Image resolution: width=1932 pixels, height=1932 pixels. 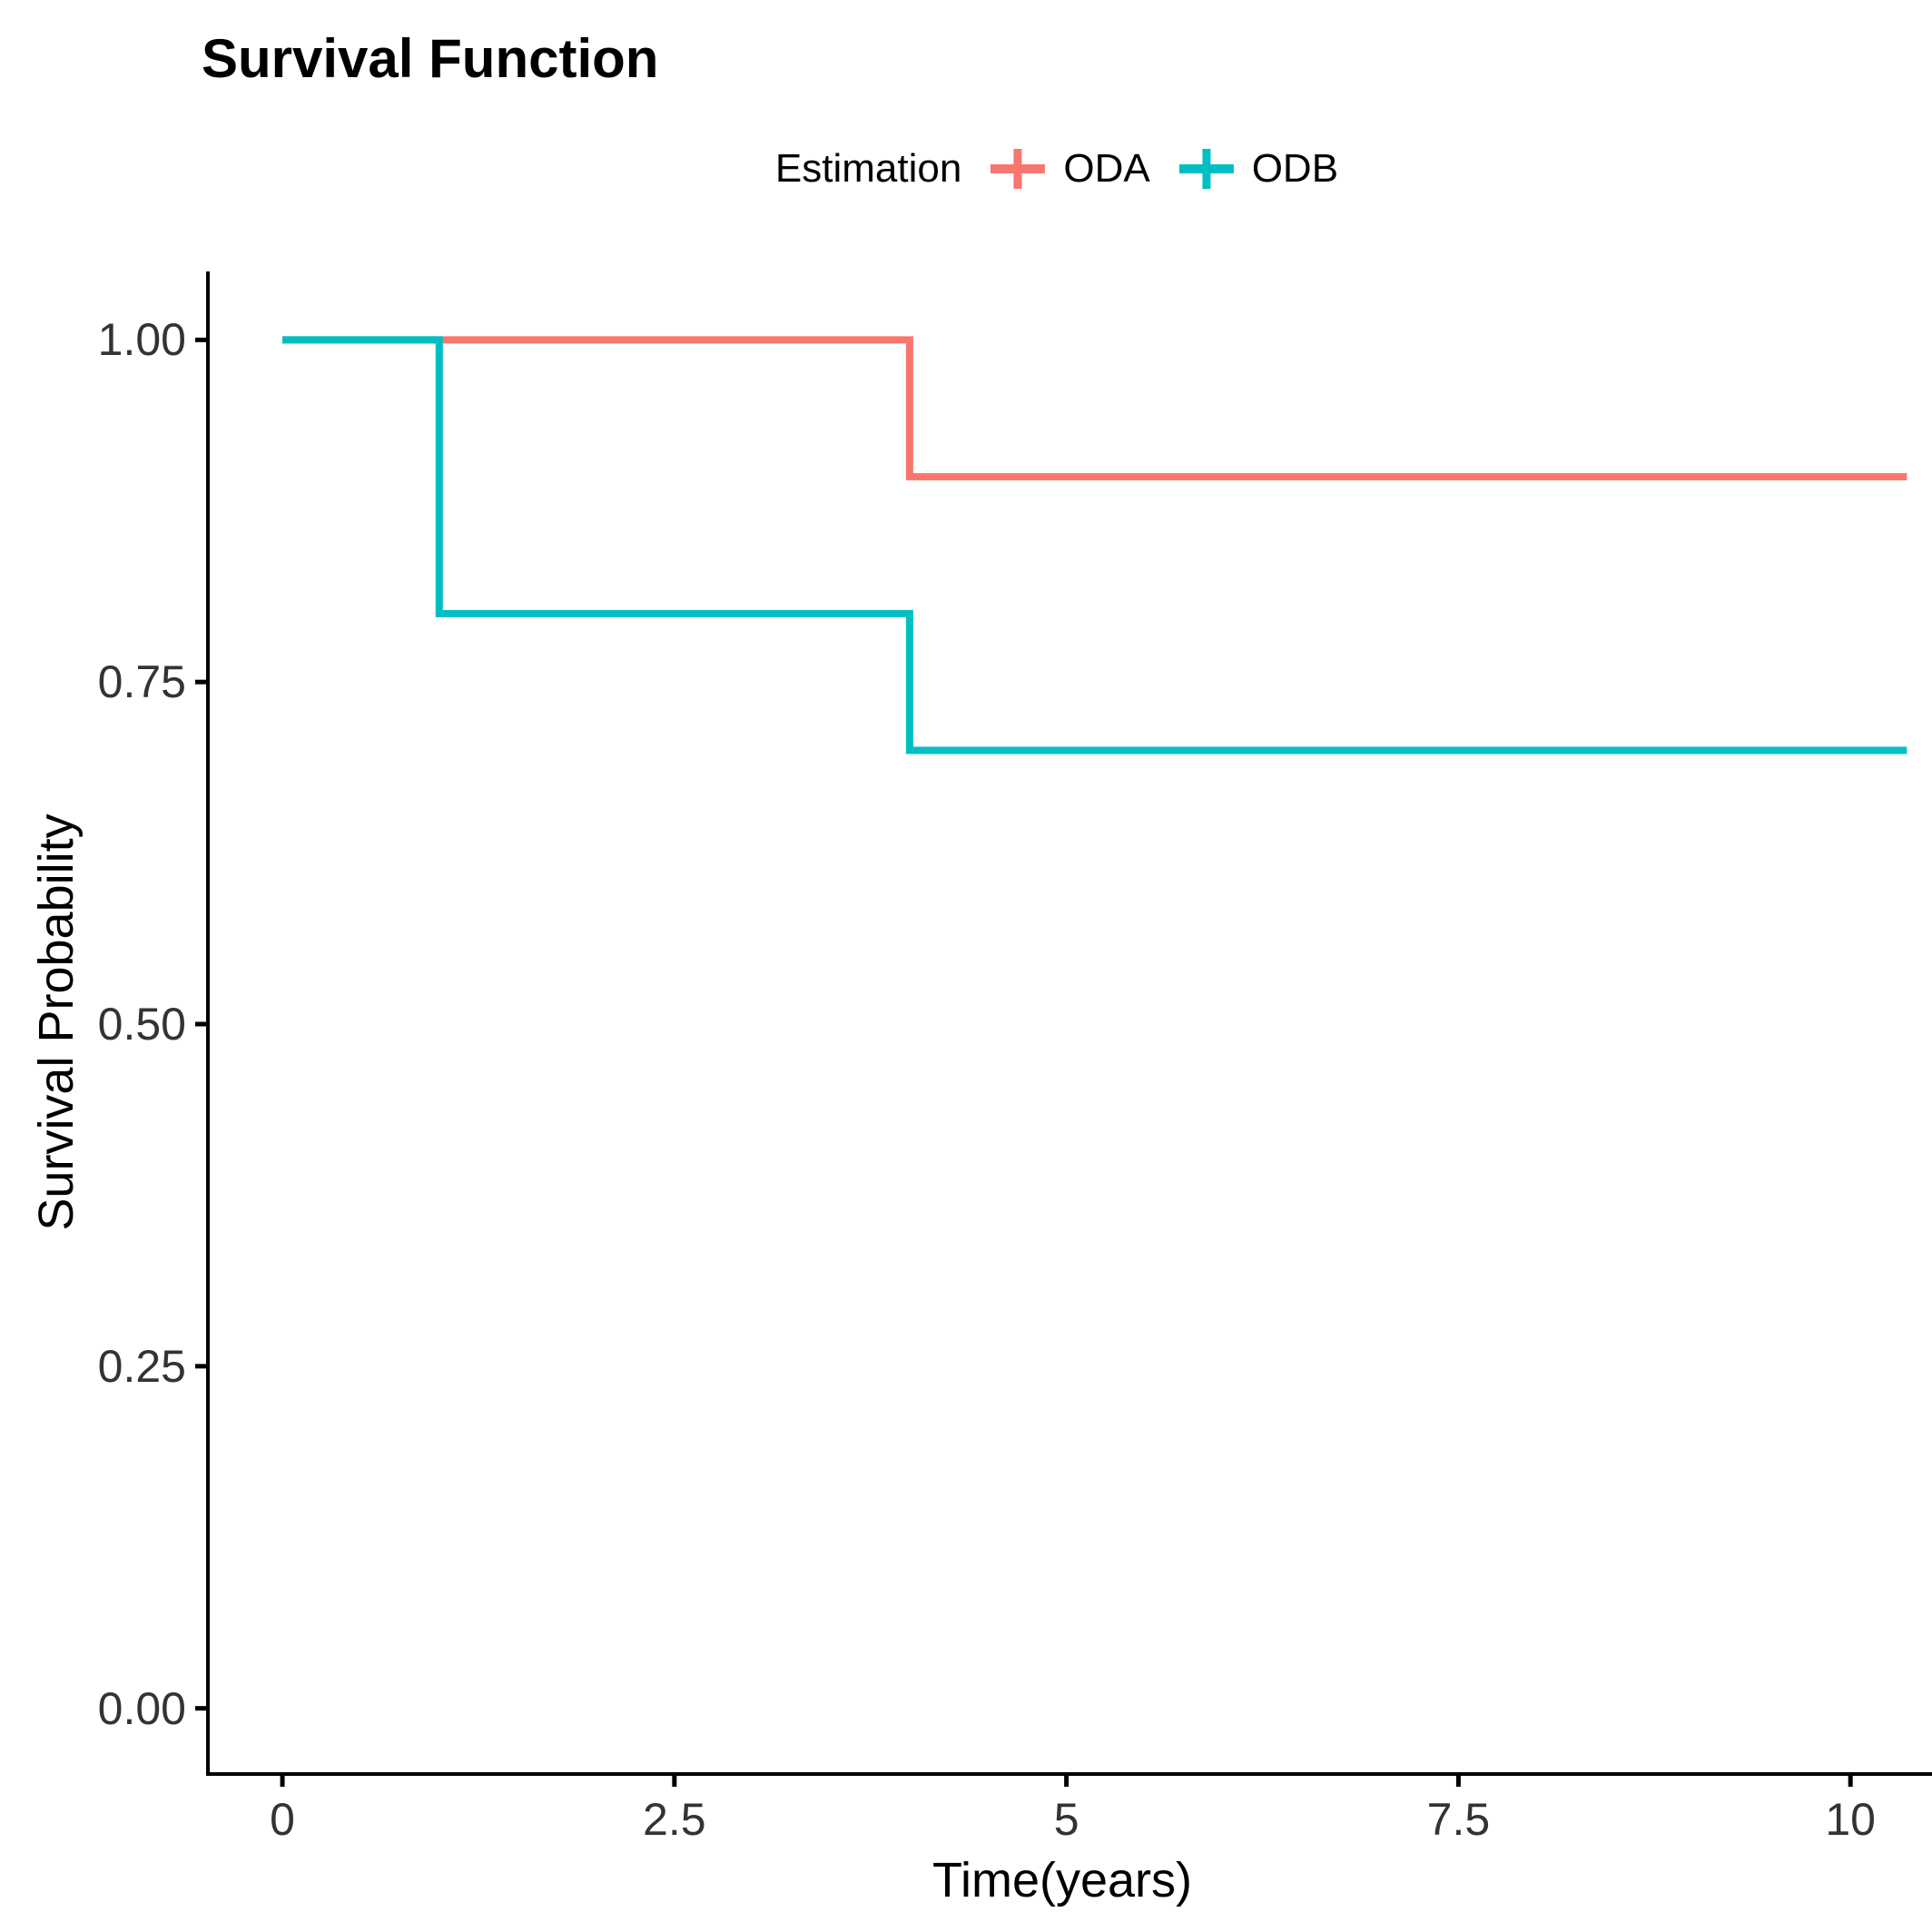 I want to click on y-tick-label: 0.25, so click(x=142, y=1366).